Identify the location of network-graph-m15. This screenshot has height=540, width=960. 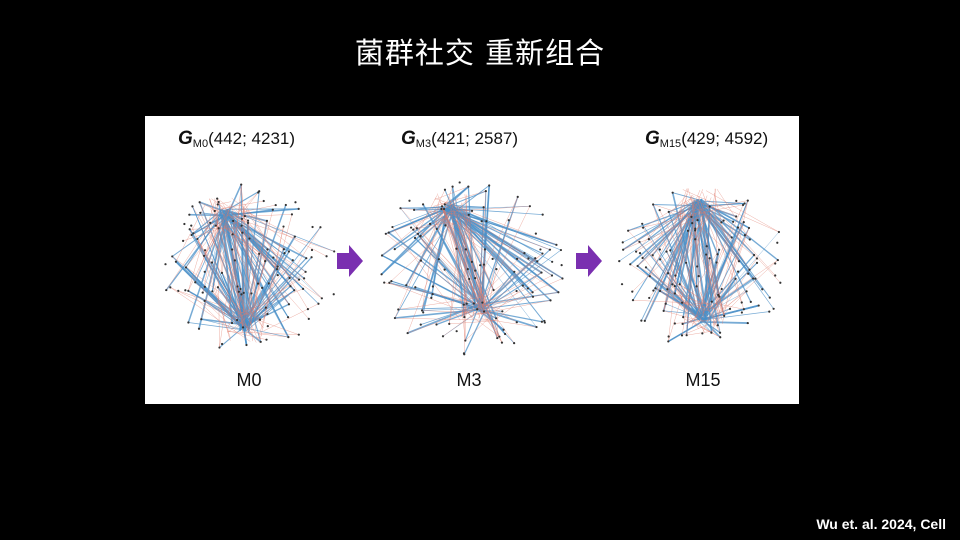
(700, 265).